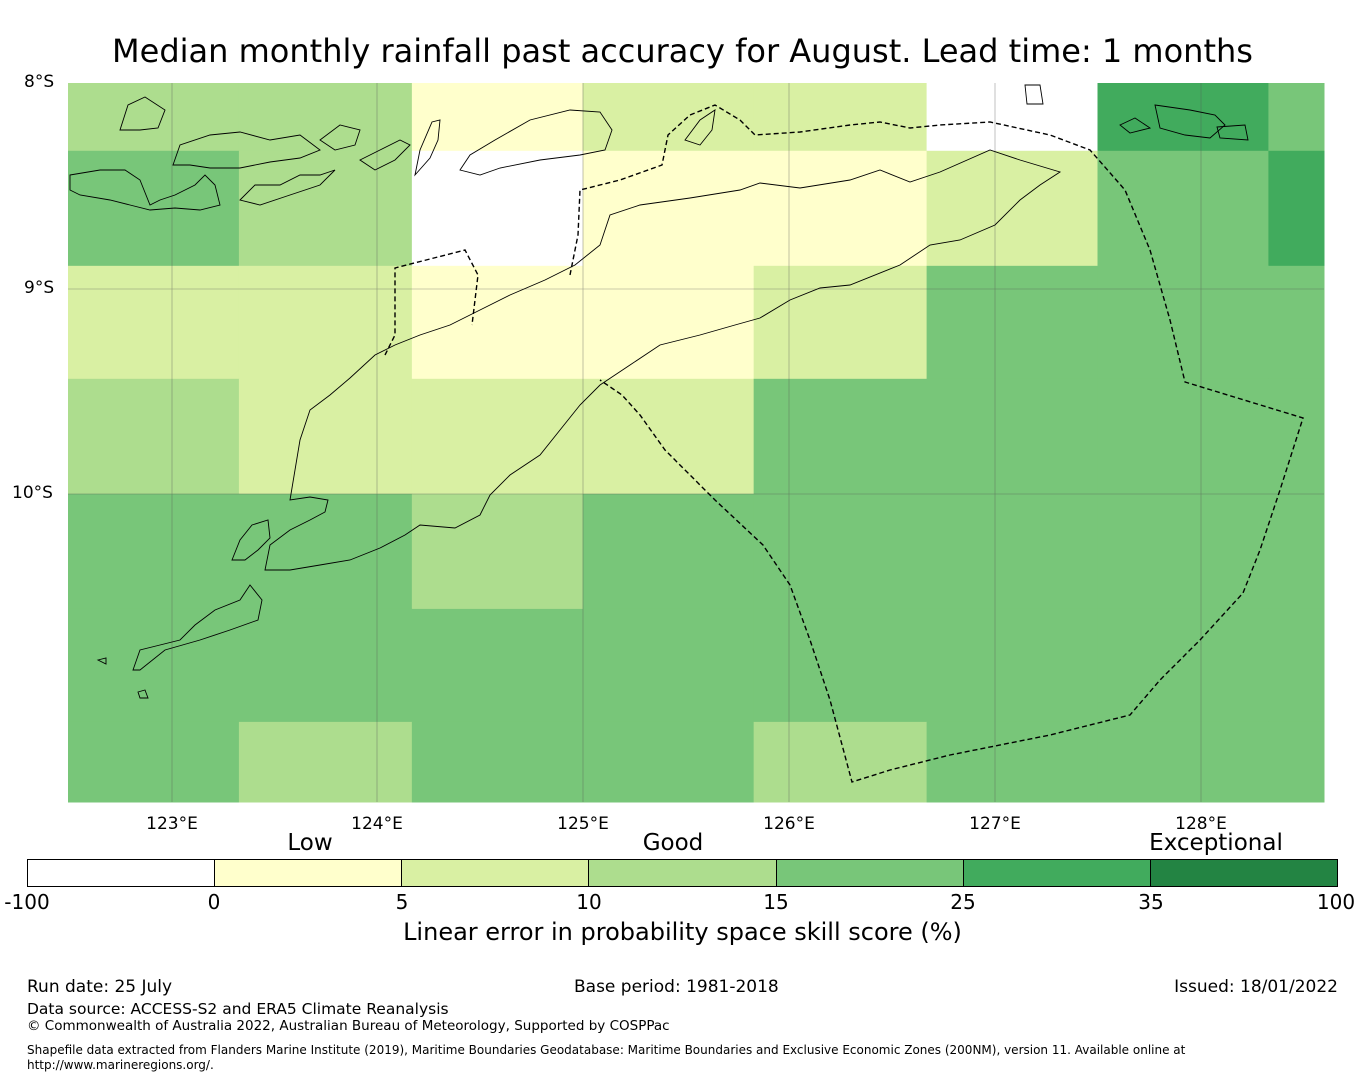 The width and height of the screenshot is (1365, 1080). What do you see at coordinates (39, 82) in the screenshot?
I see `lat-label-8s: 8°S` at bounding box center [39, 82].